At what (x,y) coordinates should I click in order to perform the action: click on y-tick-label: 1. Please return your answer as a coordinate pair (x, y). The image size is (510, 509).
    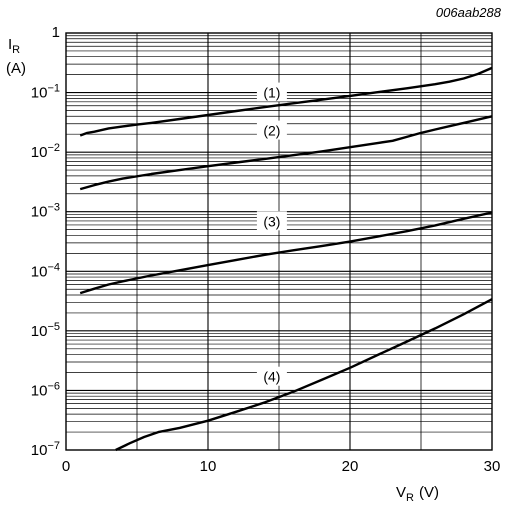
    Looking at the image, I should click on (56, 32).